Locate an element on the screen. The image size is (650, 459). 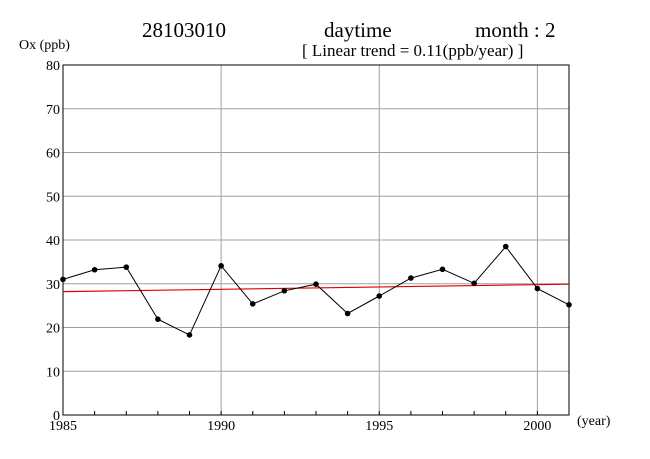
y-tick-label: 40 is located at coordinates (53, 241).